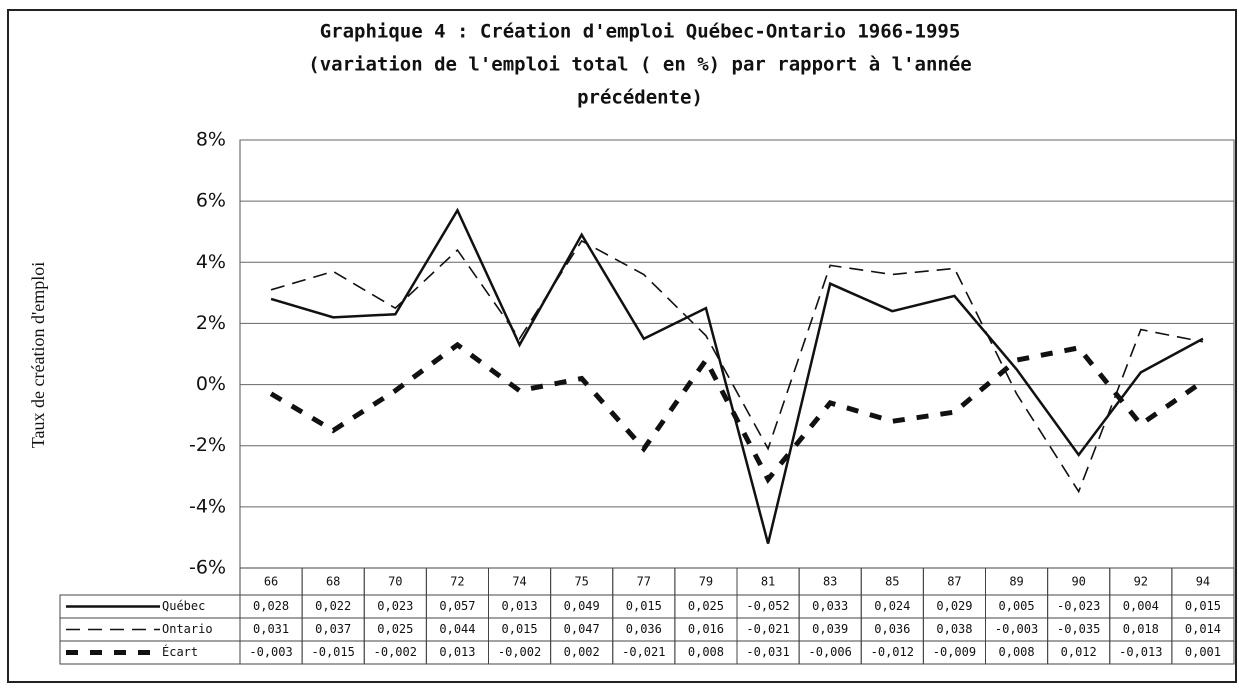 This screenshot has height=692, width=1239. Describe the element at coordinates (1017, 606) in the screenshot. I see `data-label: 0,005` at that location.